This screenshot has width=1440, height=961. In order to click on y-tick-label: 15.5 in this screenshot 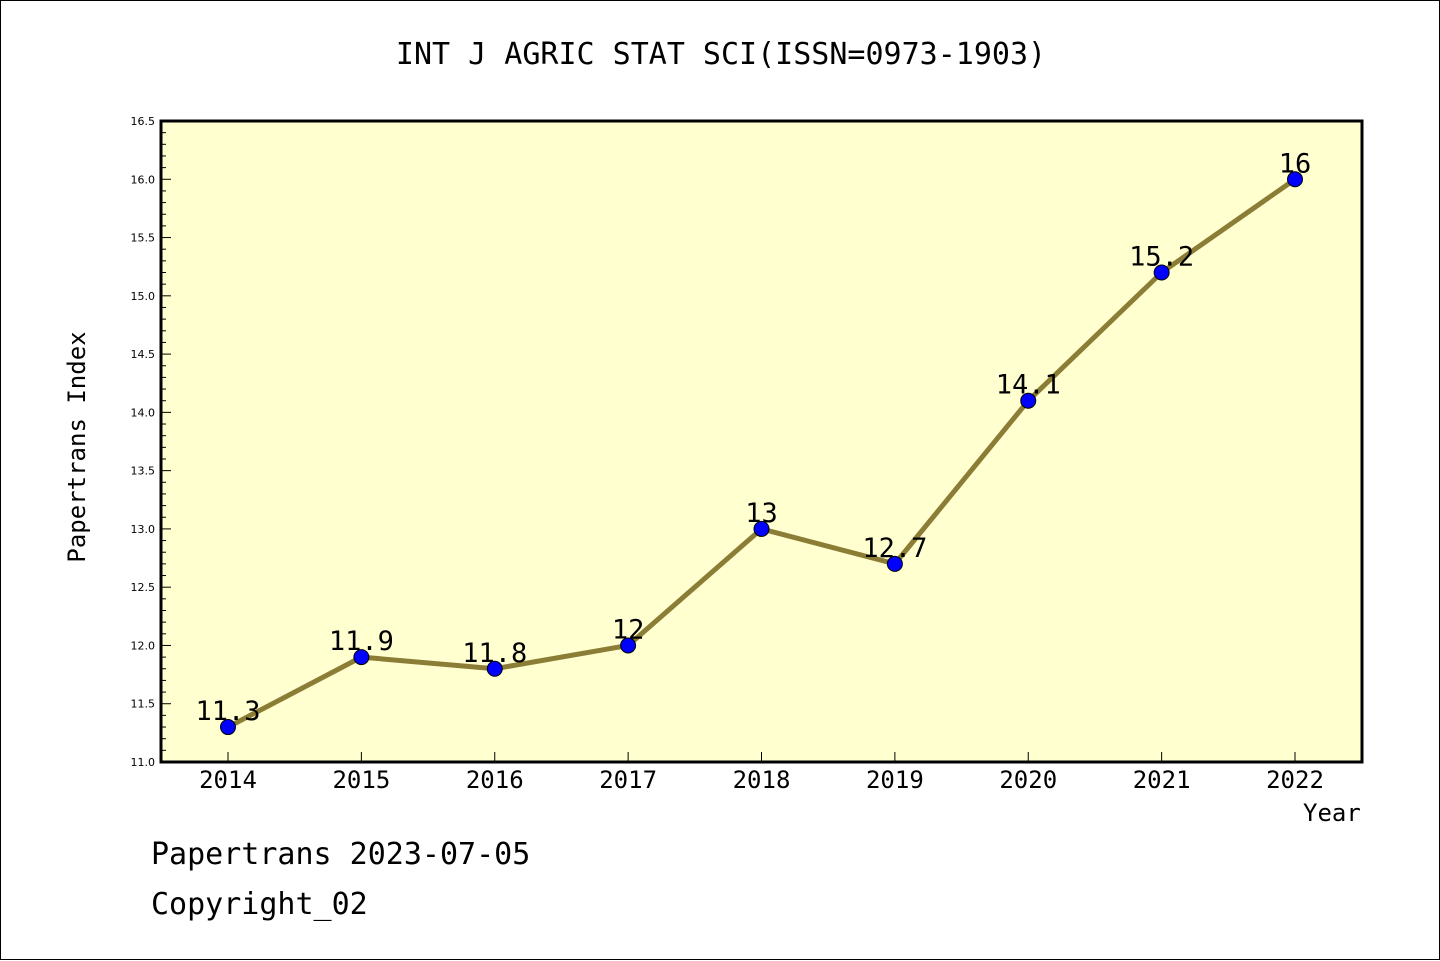, I will do `click(143, 238)`.